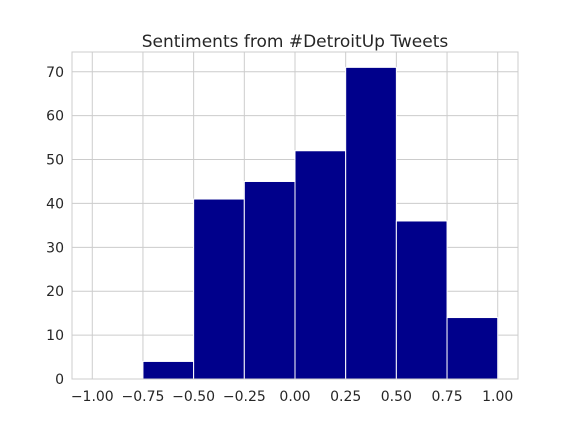 The width and height of the screenshot is (576, 432). What do you see at coordinates (55, 117) in the screenshot?
I see `y-tick-label: 60` at bounding box center [55, 117].